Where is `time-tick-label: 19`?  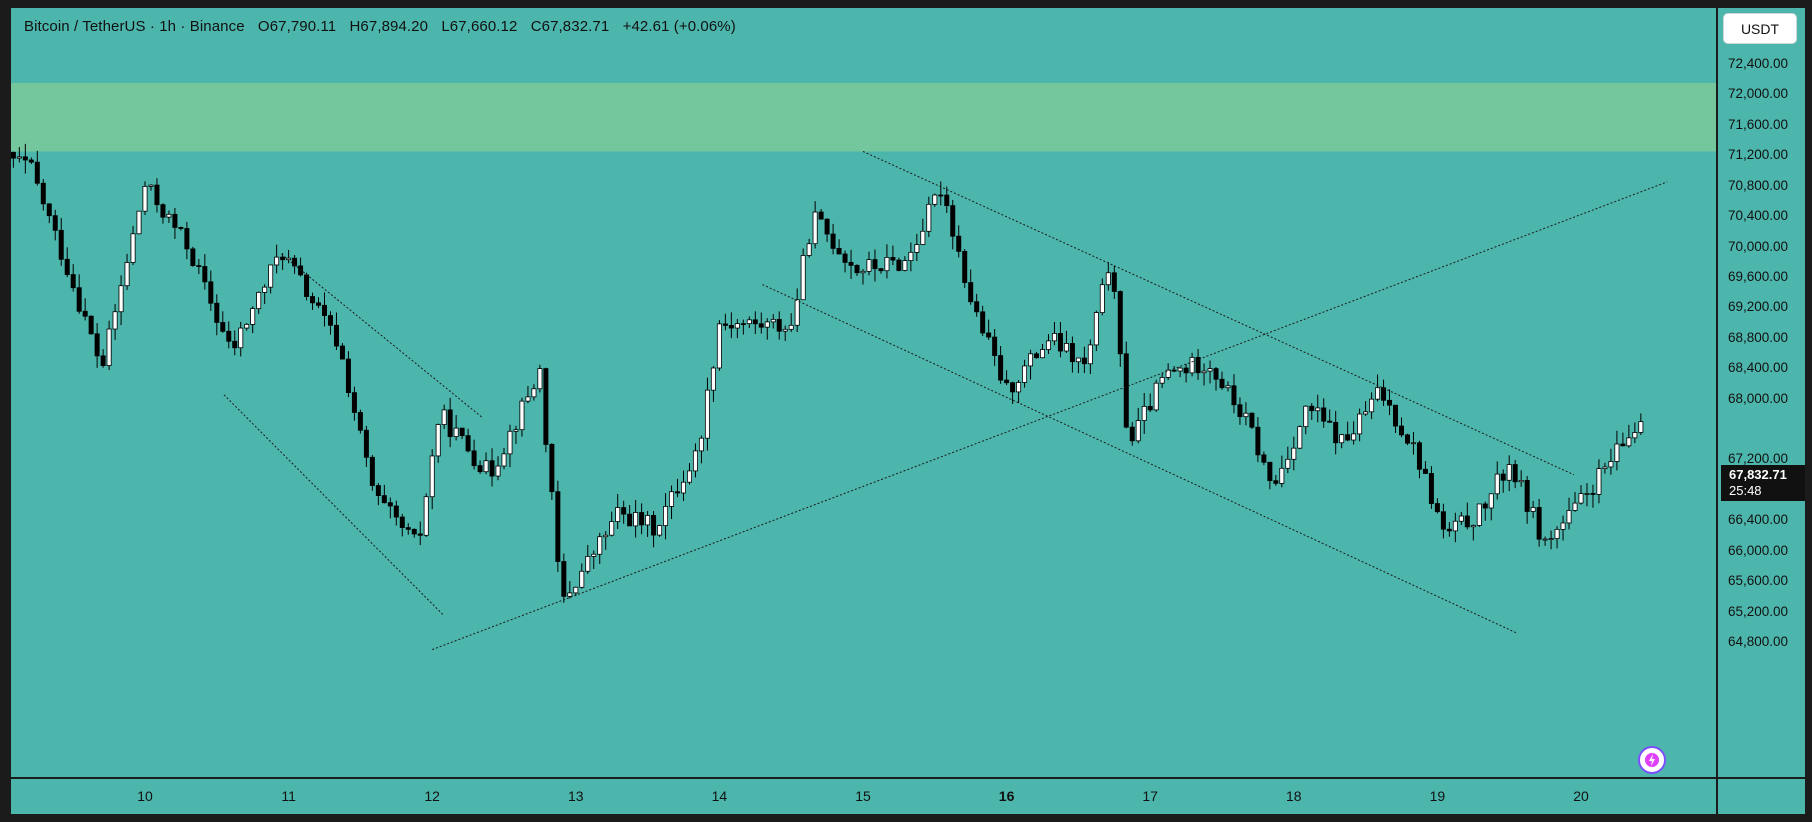 time-tick-label: 19 is located at coordinates (1437, 796).